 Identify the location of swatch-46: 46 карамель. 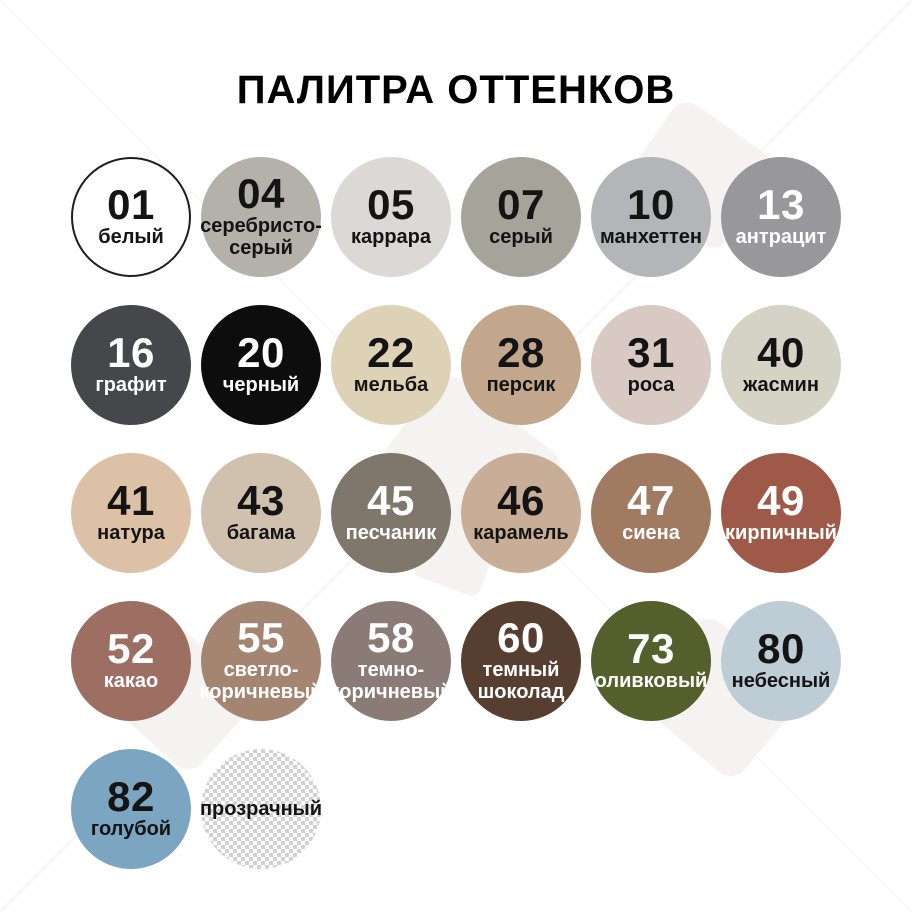
(521, 513).